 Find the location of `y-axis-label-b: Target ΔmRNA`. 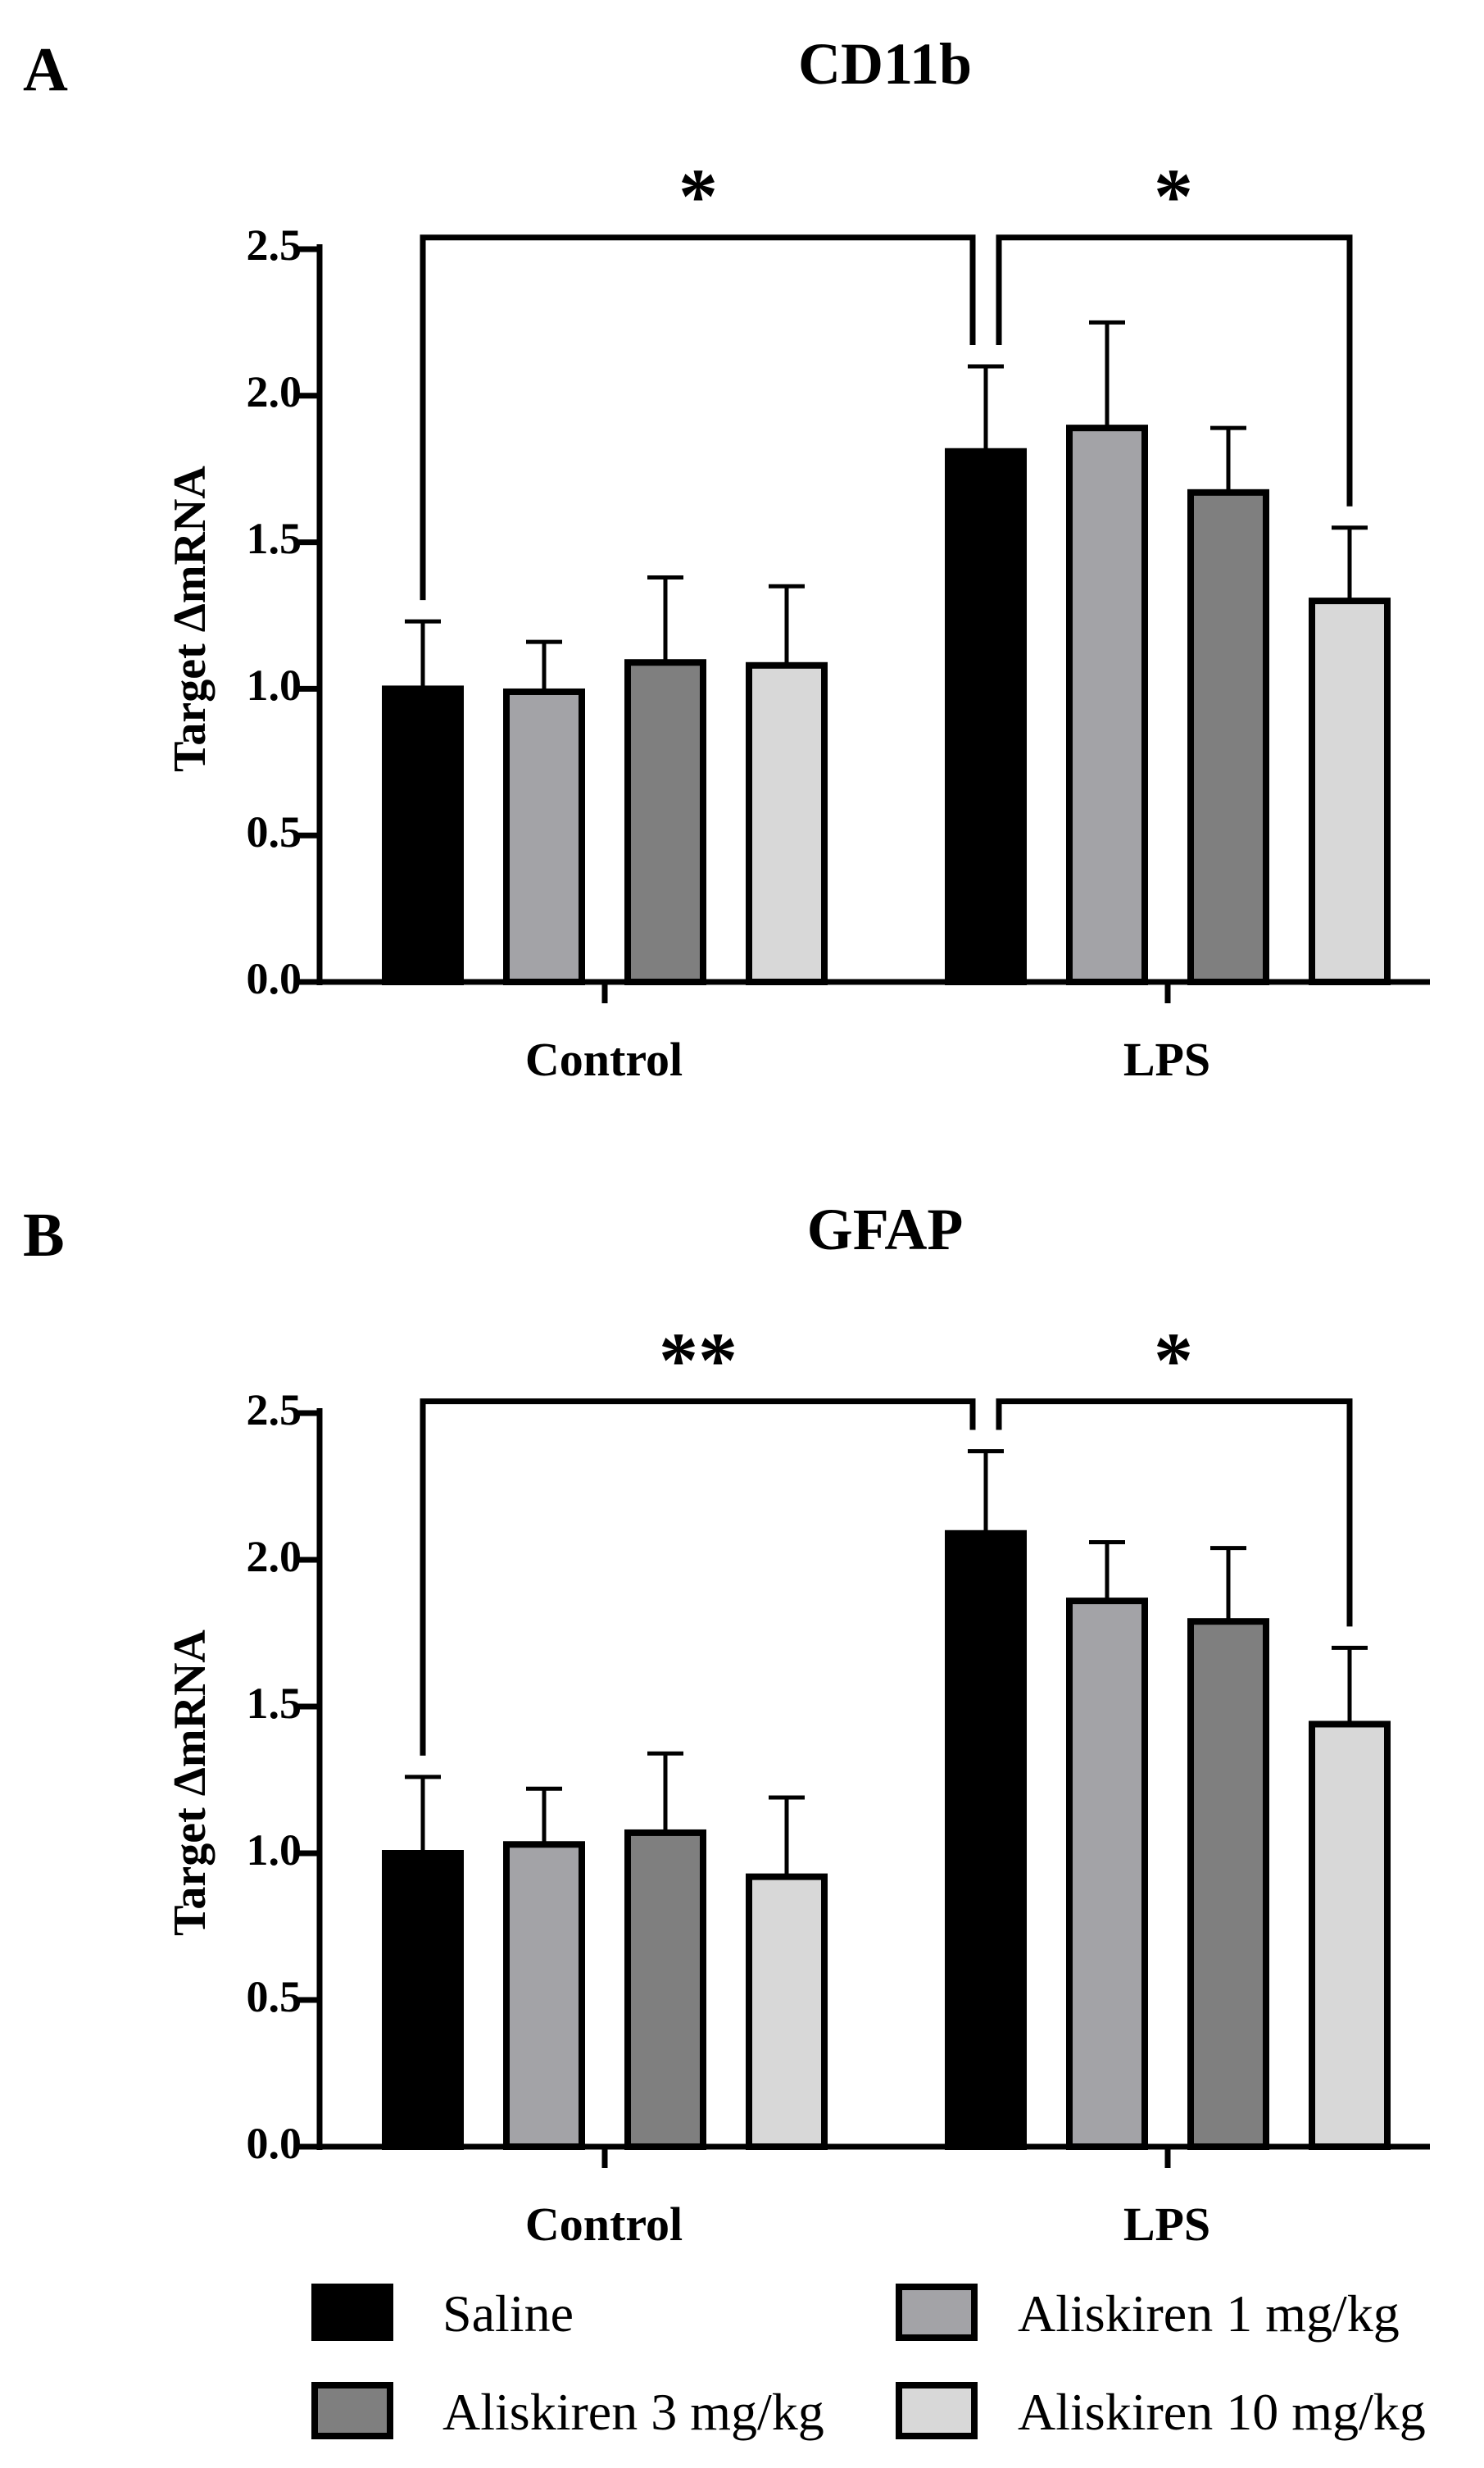

y-axis-label-b: Target ΔmRNA is located at coordinates (190, 1782).